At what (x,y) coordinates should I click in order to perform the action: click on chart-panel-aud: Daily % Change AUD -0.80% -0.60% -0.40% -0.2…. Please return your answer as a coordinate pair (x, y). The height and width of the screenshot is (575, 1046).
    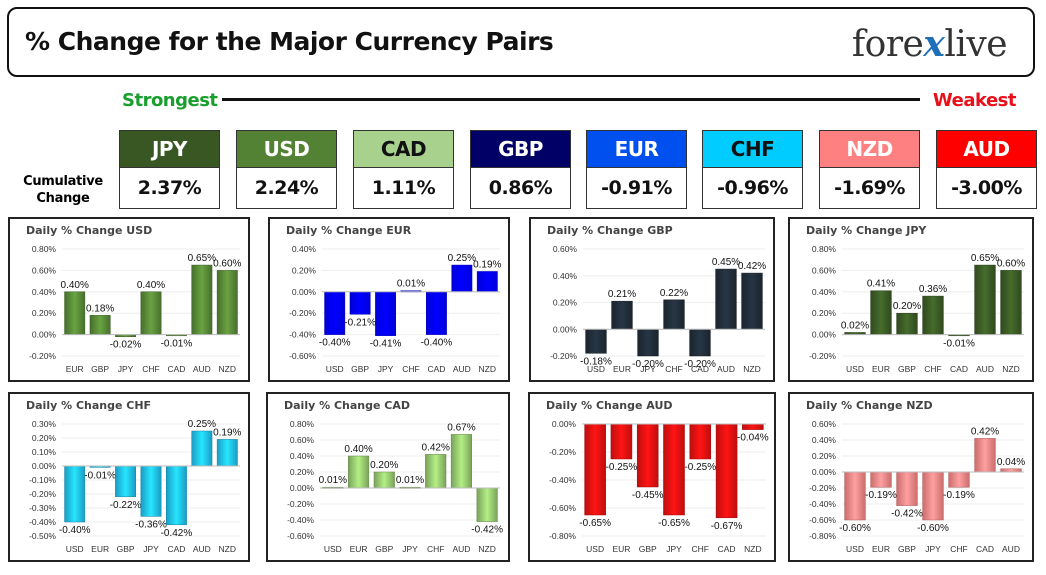
    Looking at the image, I should click on (652, 477).